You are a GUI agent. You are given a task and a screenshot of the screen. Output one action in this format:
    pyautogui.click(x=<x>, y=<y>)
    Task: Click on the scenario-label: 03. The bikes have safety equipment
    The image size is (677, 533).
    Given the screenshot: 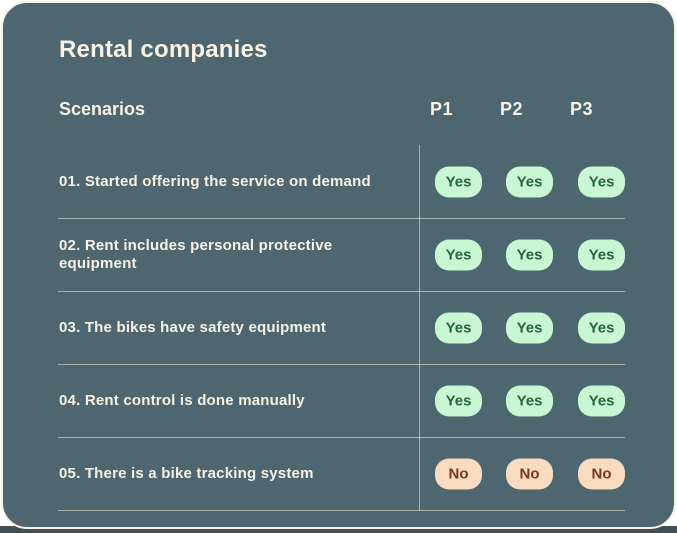 What is the action you would take?
    pyautogui.click(x=193, y=327)
    